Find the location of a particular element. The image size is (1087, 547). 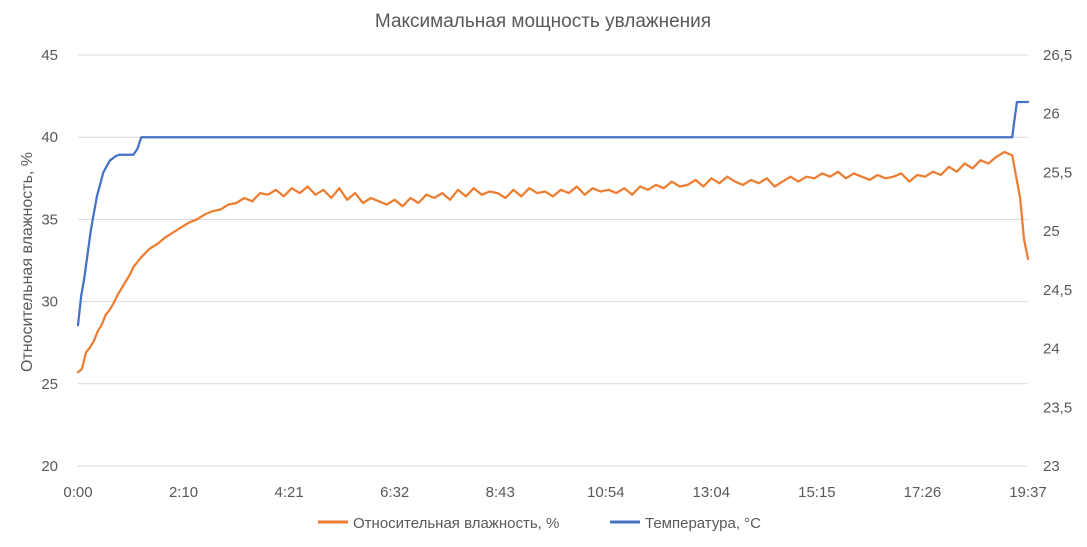

x-tick-label: 13:04 is located at coordinates (712, 492).